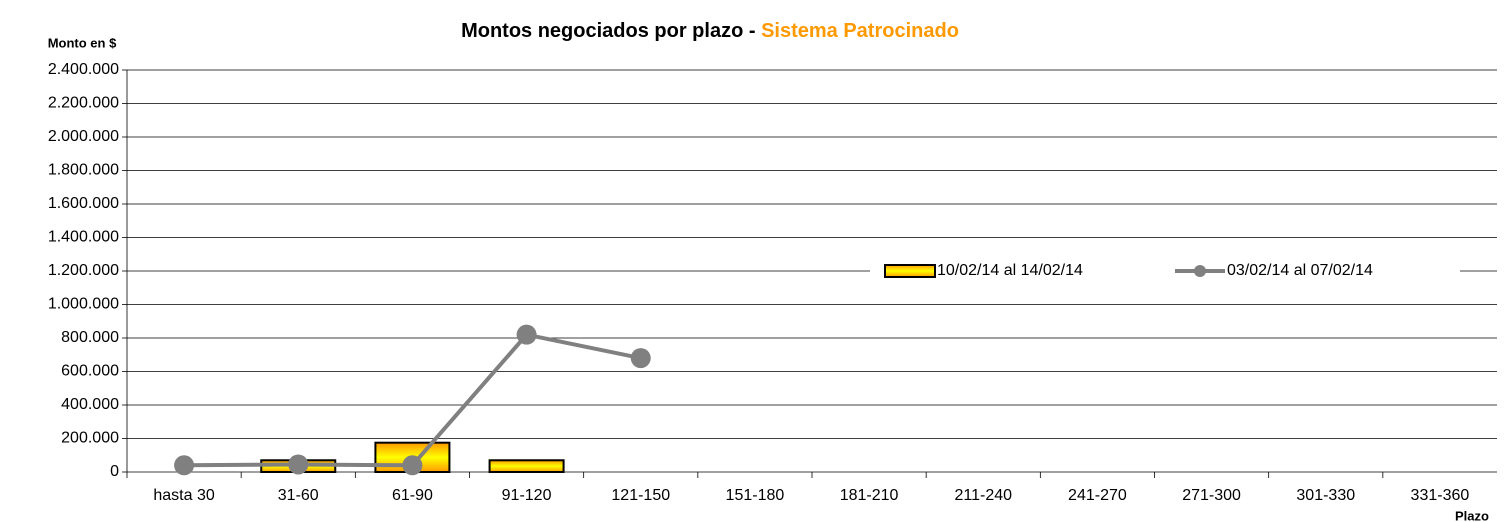 This screenshot has width=1505, height=522. Describe the element at coordinates (298, 495) in the screenshot. I see `x-tick-label: 31-60` at that location.